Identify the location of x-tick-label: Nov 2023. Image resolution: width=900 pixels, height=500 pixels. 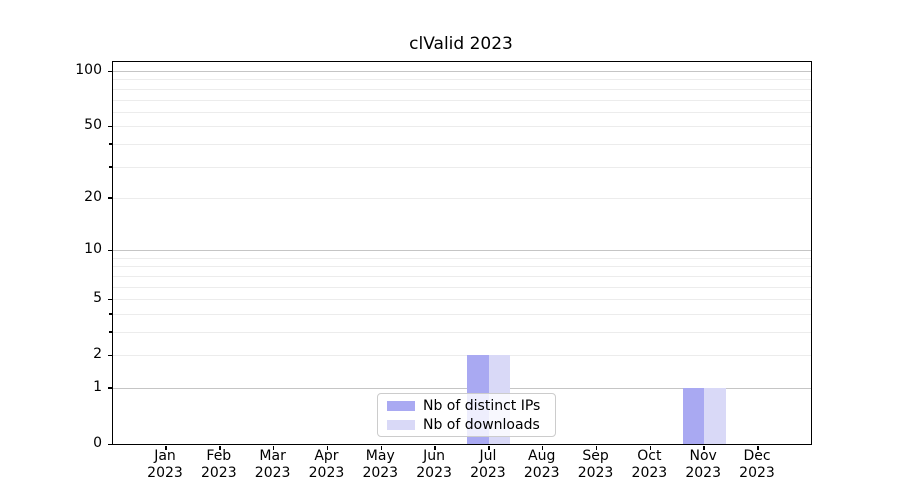
(703, 464).